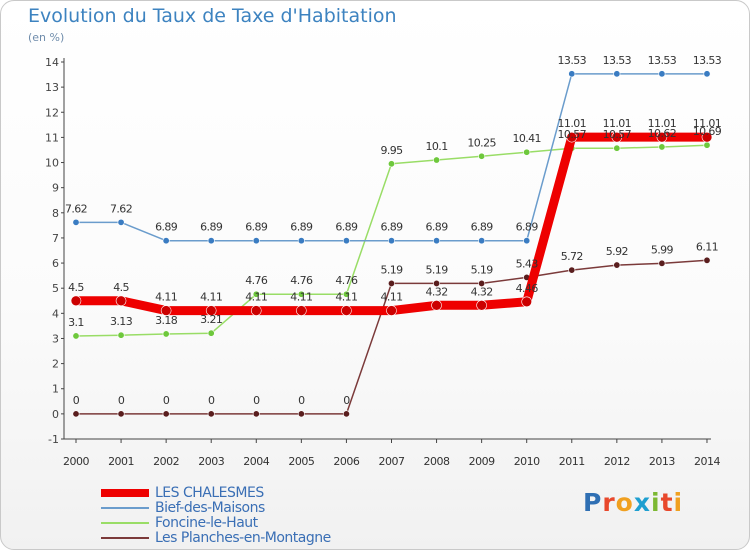  I want to click on data-label-les-chalesmes: 4.46, so click(527, 288).